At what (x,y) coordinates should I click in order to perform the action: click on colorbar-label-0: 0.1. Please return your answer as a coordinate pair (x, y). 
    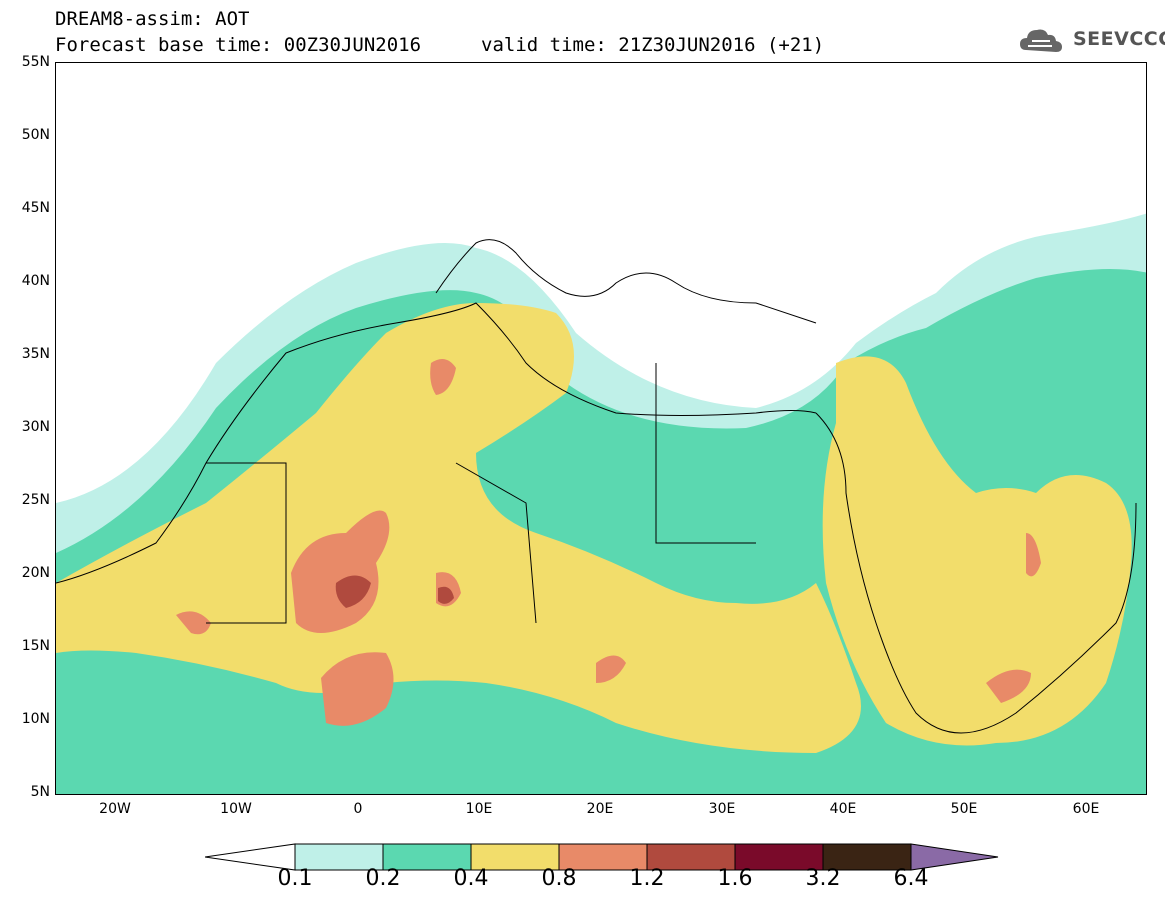
    Looking at the image, I should click on (295, 878).